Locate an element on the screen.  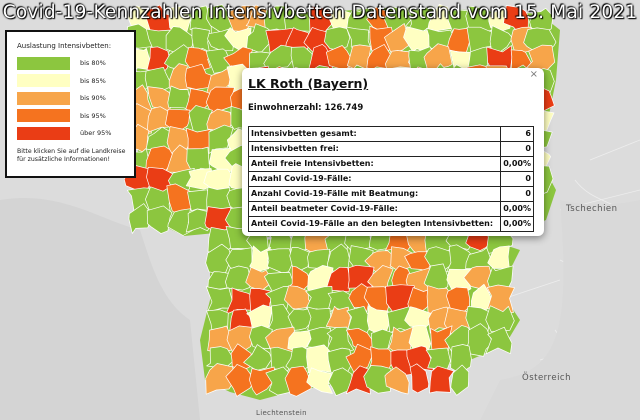
table-row: Intensivbetten gesamt: 6 is located at coordinates (391, 134).